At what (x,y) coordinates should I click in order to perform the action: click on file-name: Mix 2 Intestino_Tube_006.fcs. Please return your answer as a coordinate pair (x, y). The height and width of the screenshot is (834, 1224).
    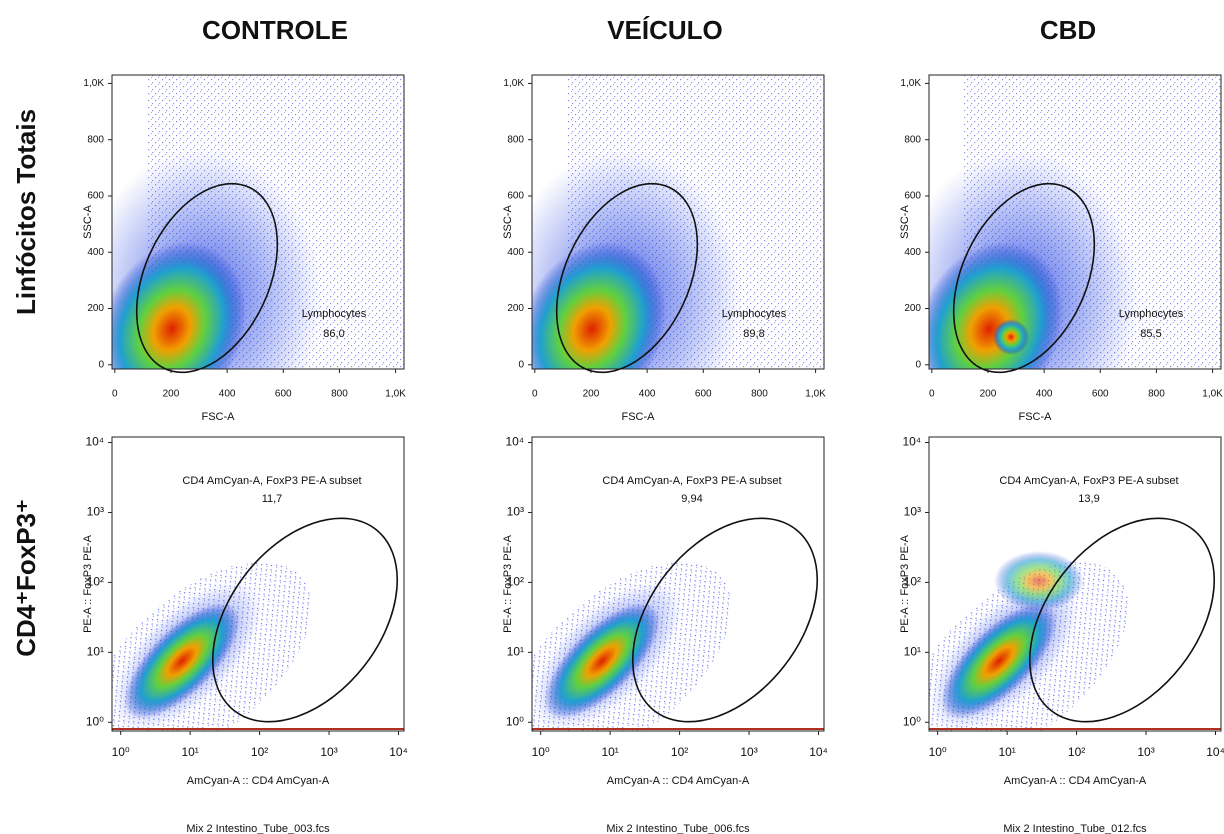
    Looking at the image, I should click on (678, 828).